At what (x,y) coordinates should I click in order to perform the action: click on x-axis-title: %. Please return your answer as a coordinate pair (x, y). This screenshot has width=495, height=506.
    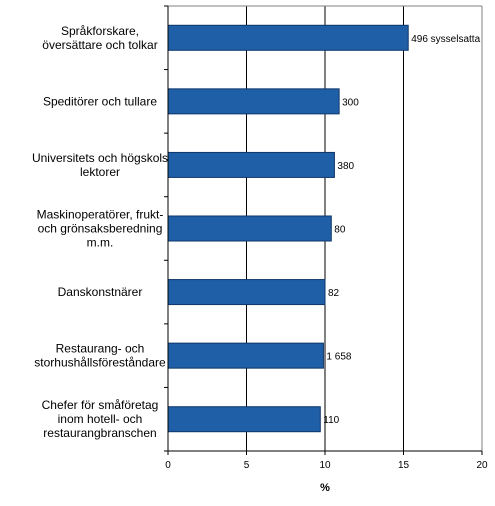
    Looking at the image, I should click on (325, 488).